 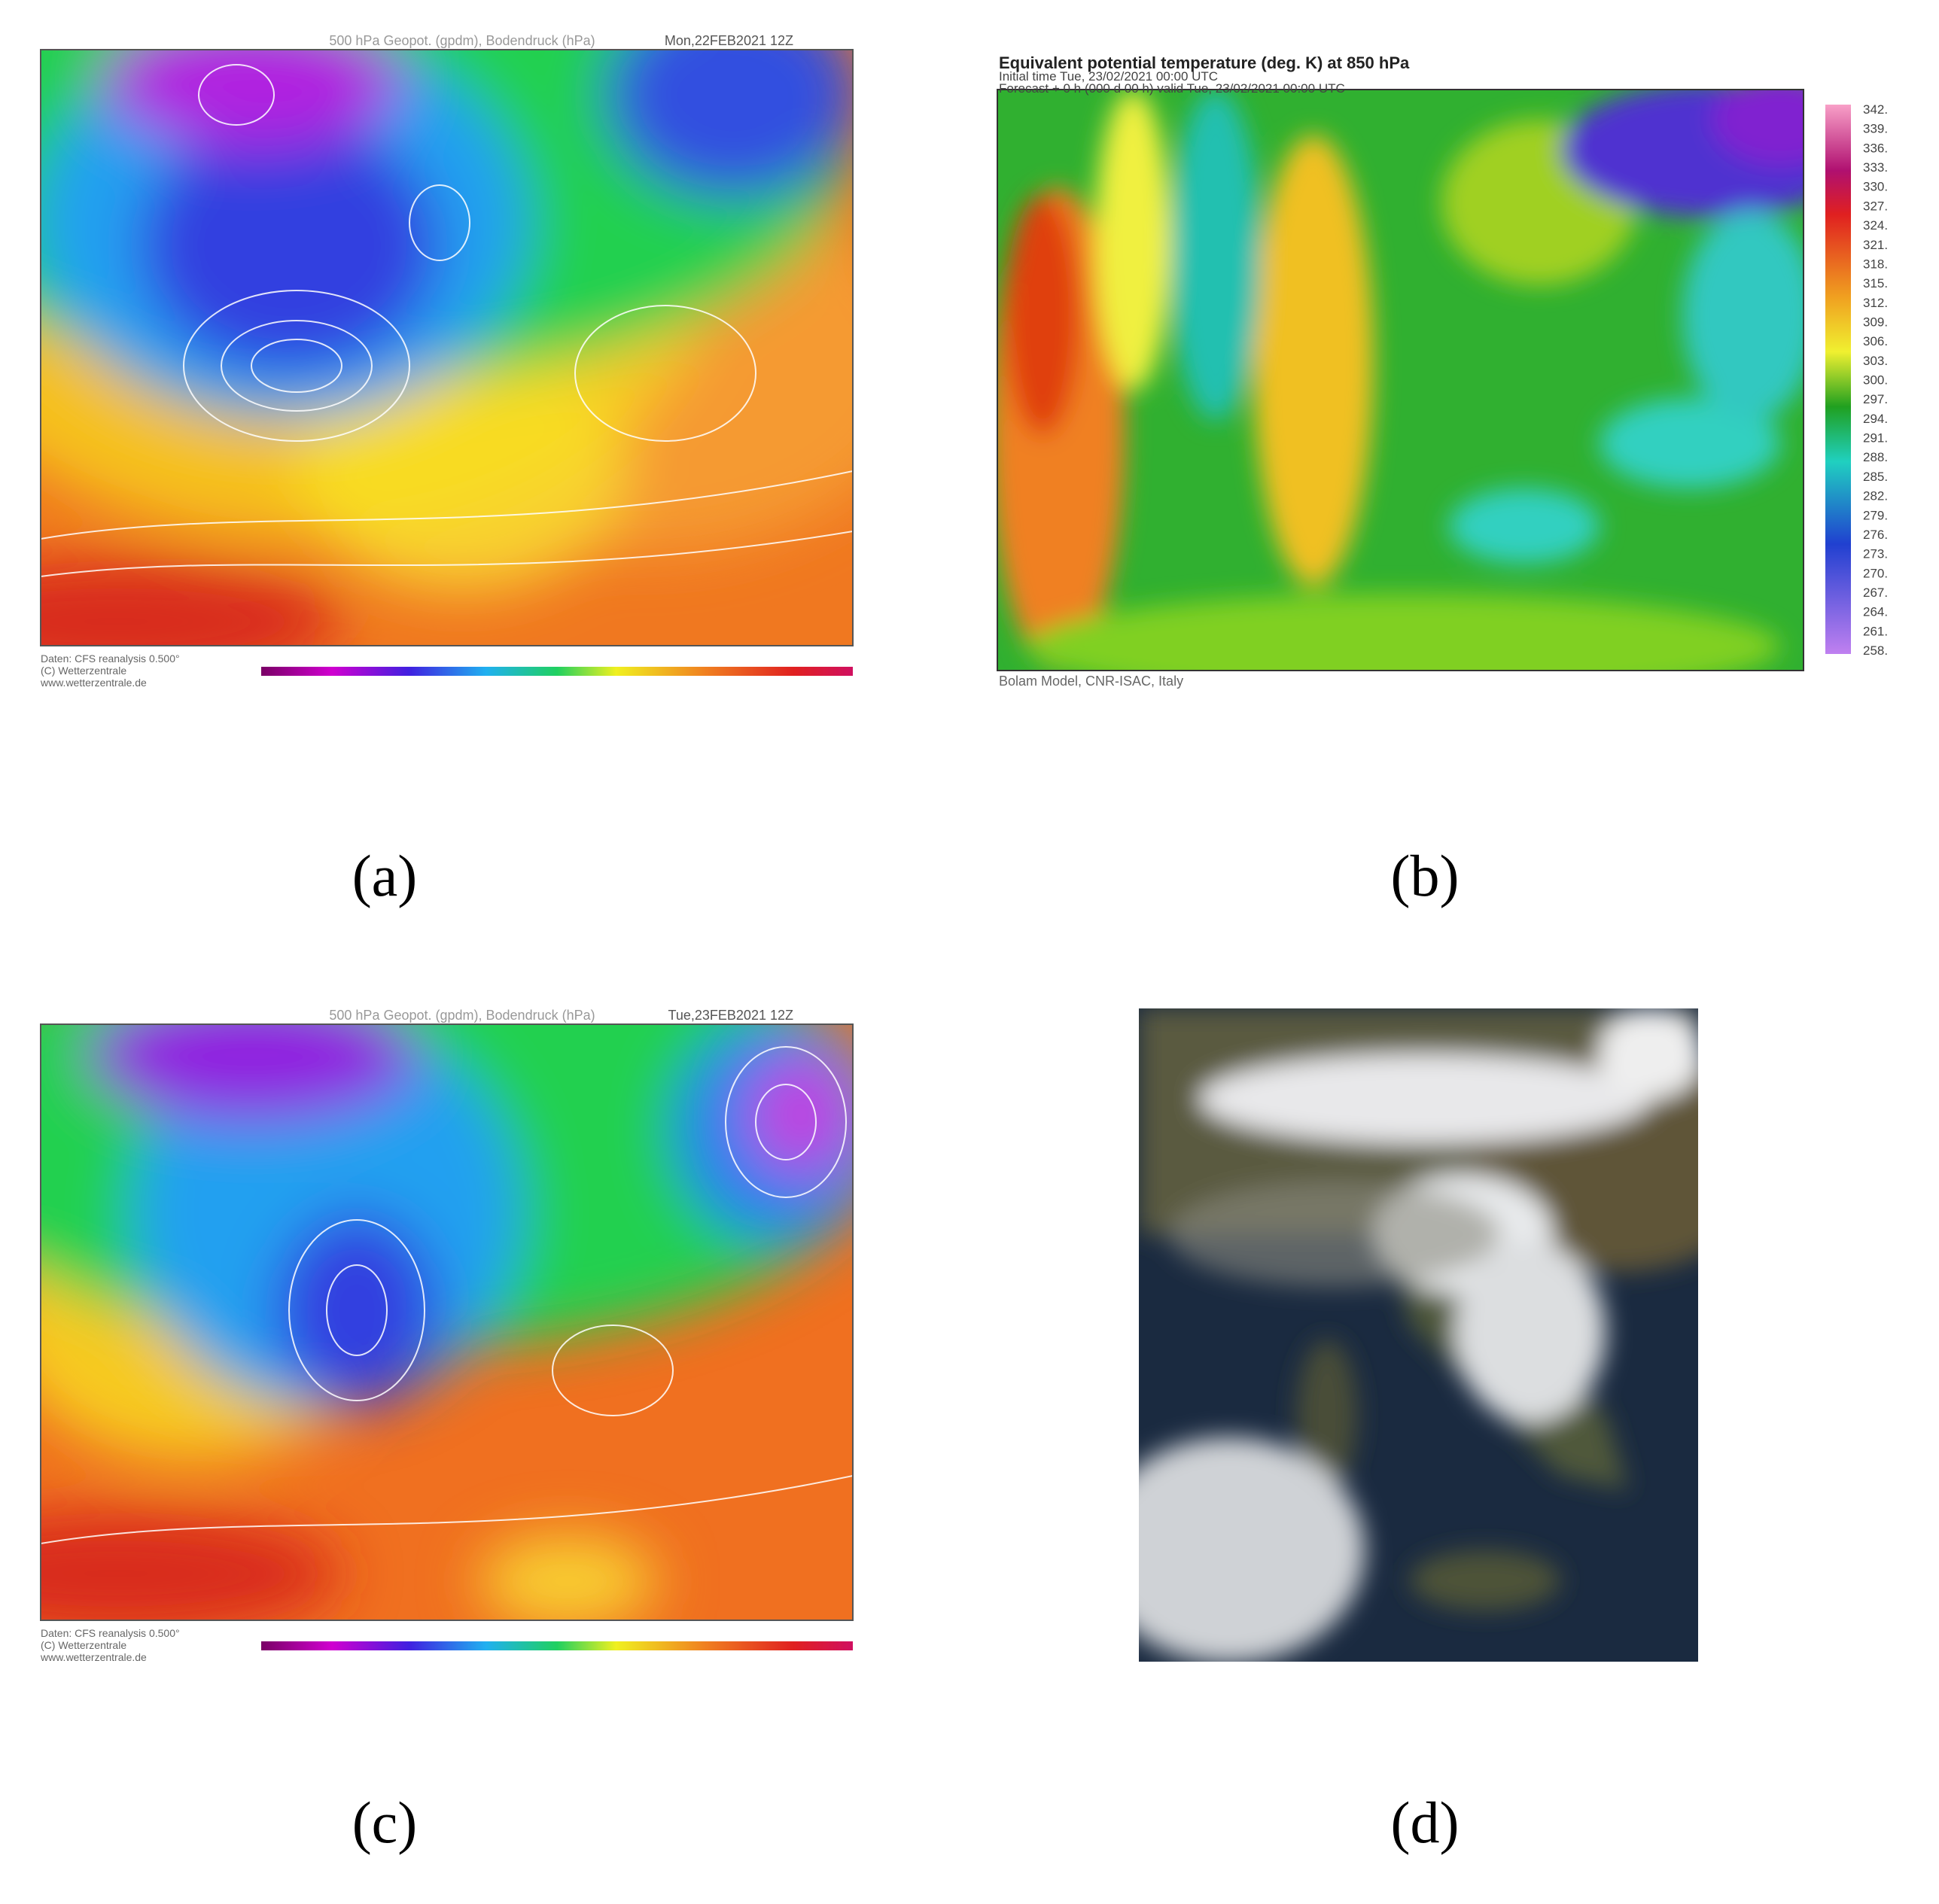 I want to click on panel-label: (b), so click(x=1425, y=875).